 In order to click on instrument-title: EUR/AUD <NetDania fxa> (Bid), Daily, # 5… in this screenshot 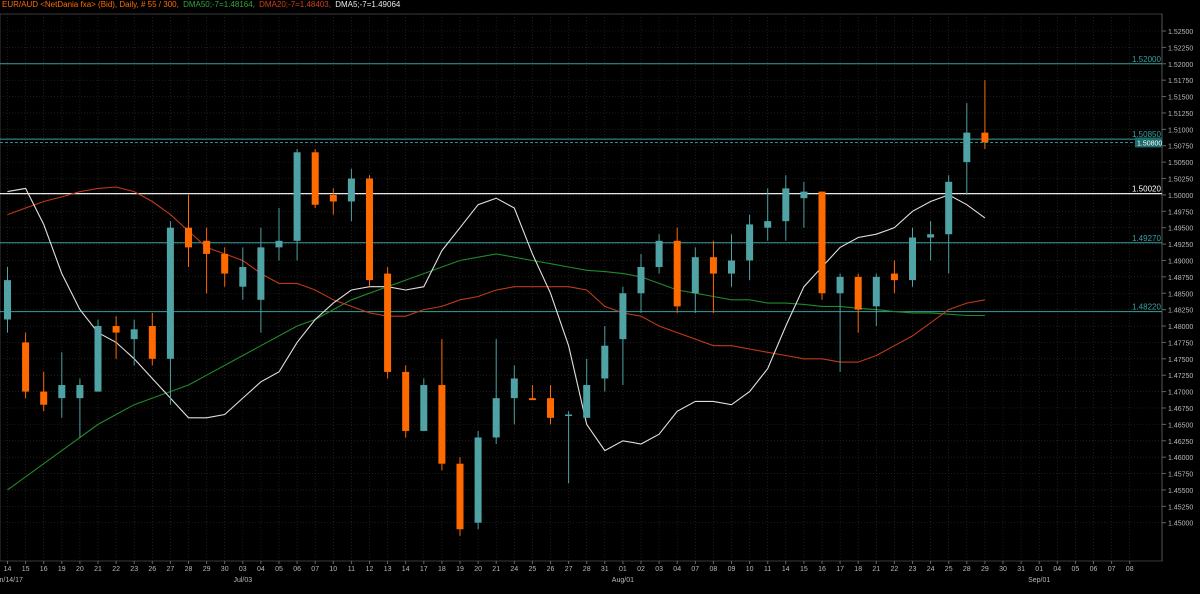, I will do `click(90, 4)`.